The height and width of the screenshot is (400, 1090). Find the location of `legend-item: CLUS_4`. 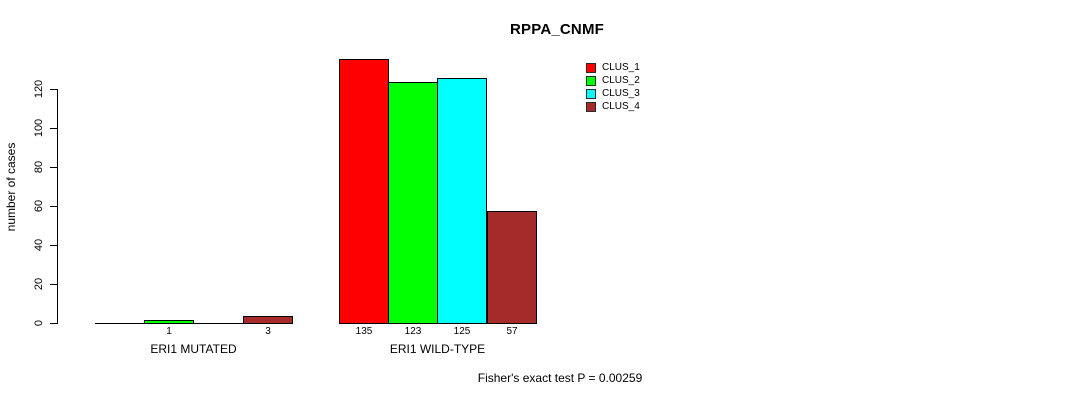

legend-item: CLUS_4 is located at coordinates (613, 106).